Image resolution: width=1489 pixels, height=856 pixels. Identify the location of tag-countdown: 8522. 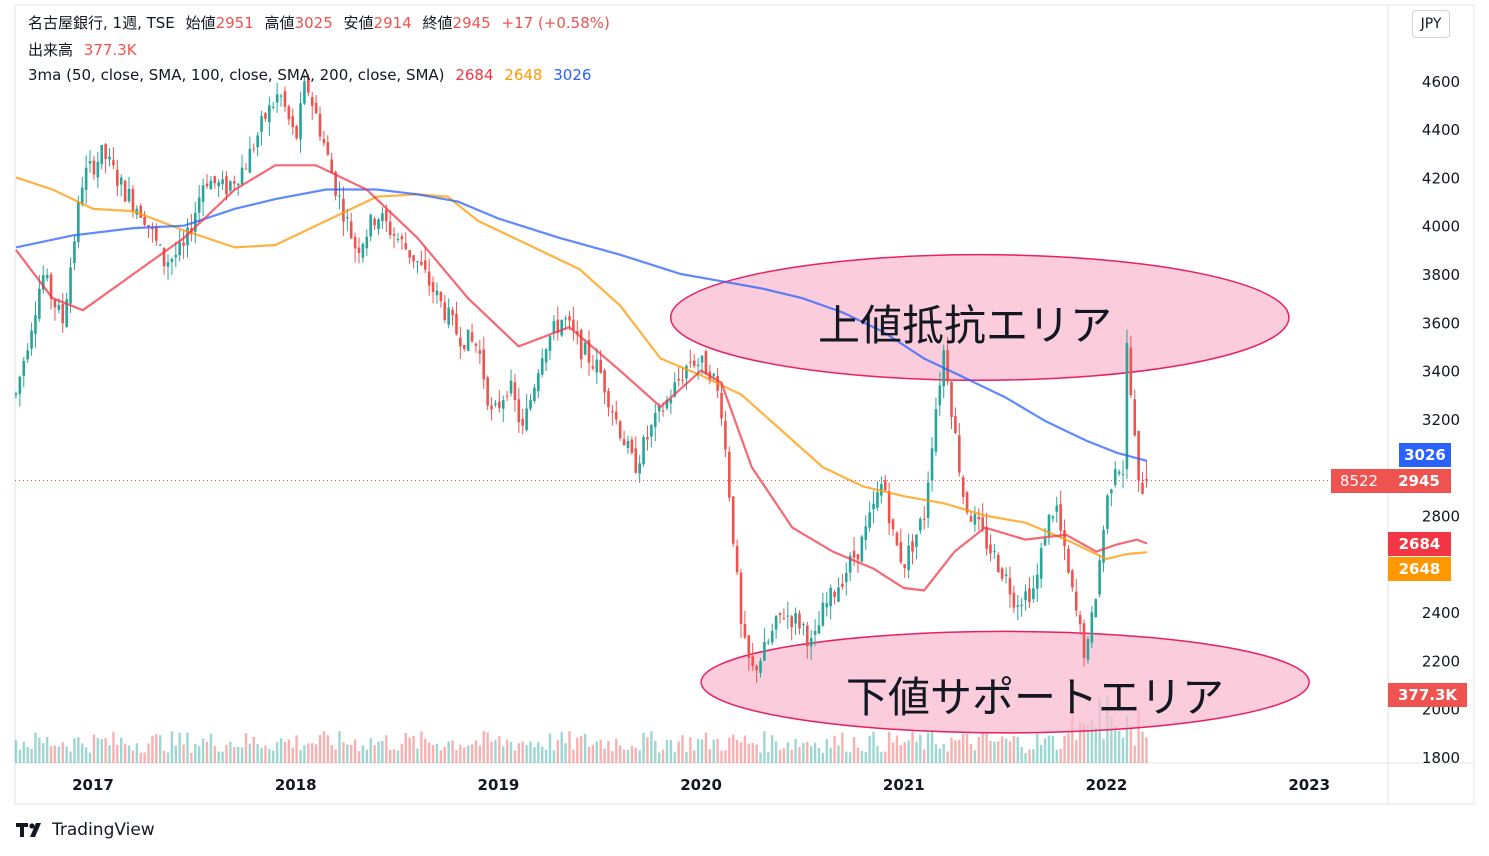
(1359, 481).